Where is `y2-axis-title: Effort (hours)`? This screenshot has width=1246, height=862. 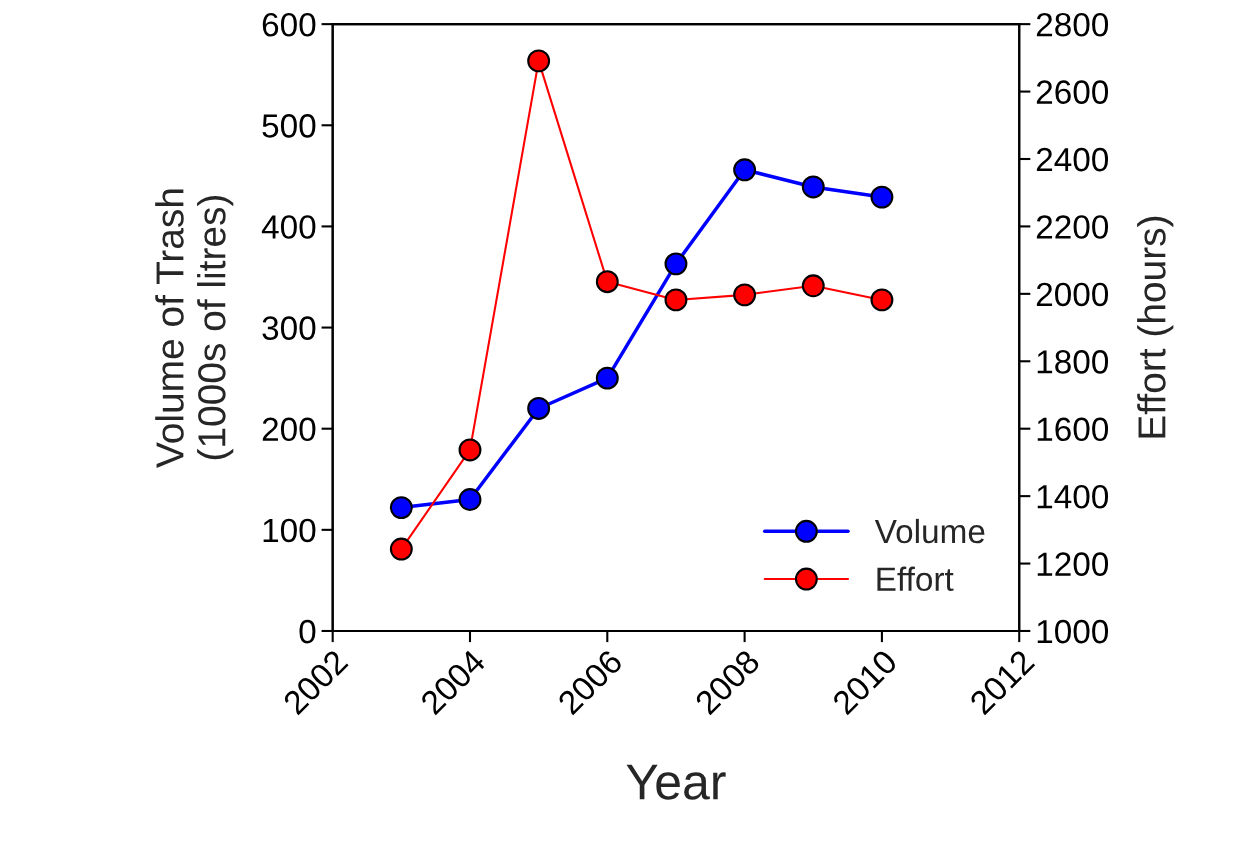 y2-axis-title: Effort (hours) is located at coordinates (1155, 327).